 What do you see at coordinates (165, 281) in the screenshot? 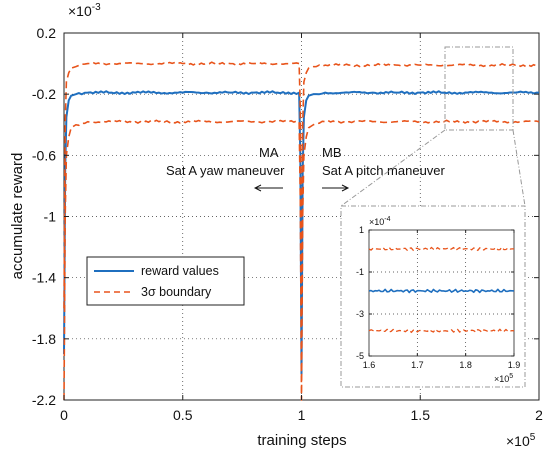
I see `legend: reward values 3σ boundary` at bounding box center [165, 281].